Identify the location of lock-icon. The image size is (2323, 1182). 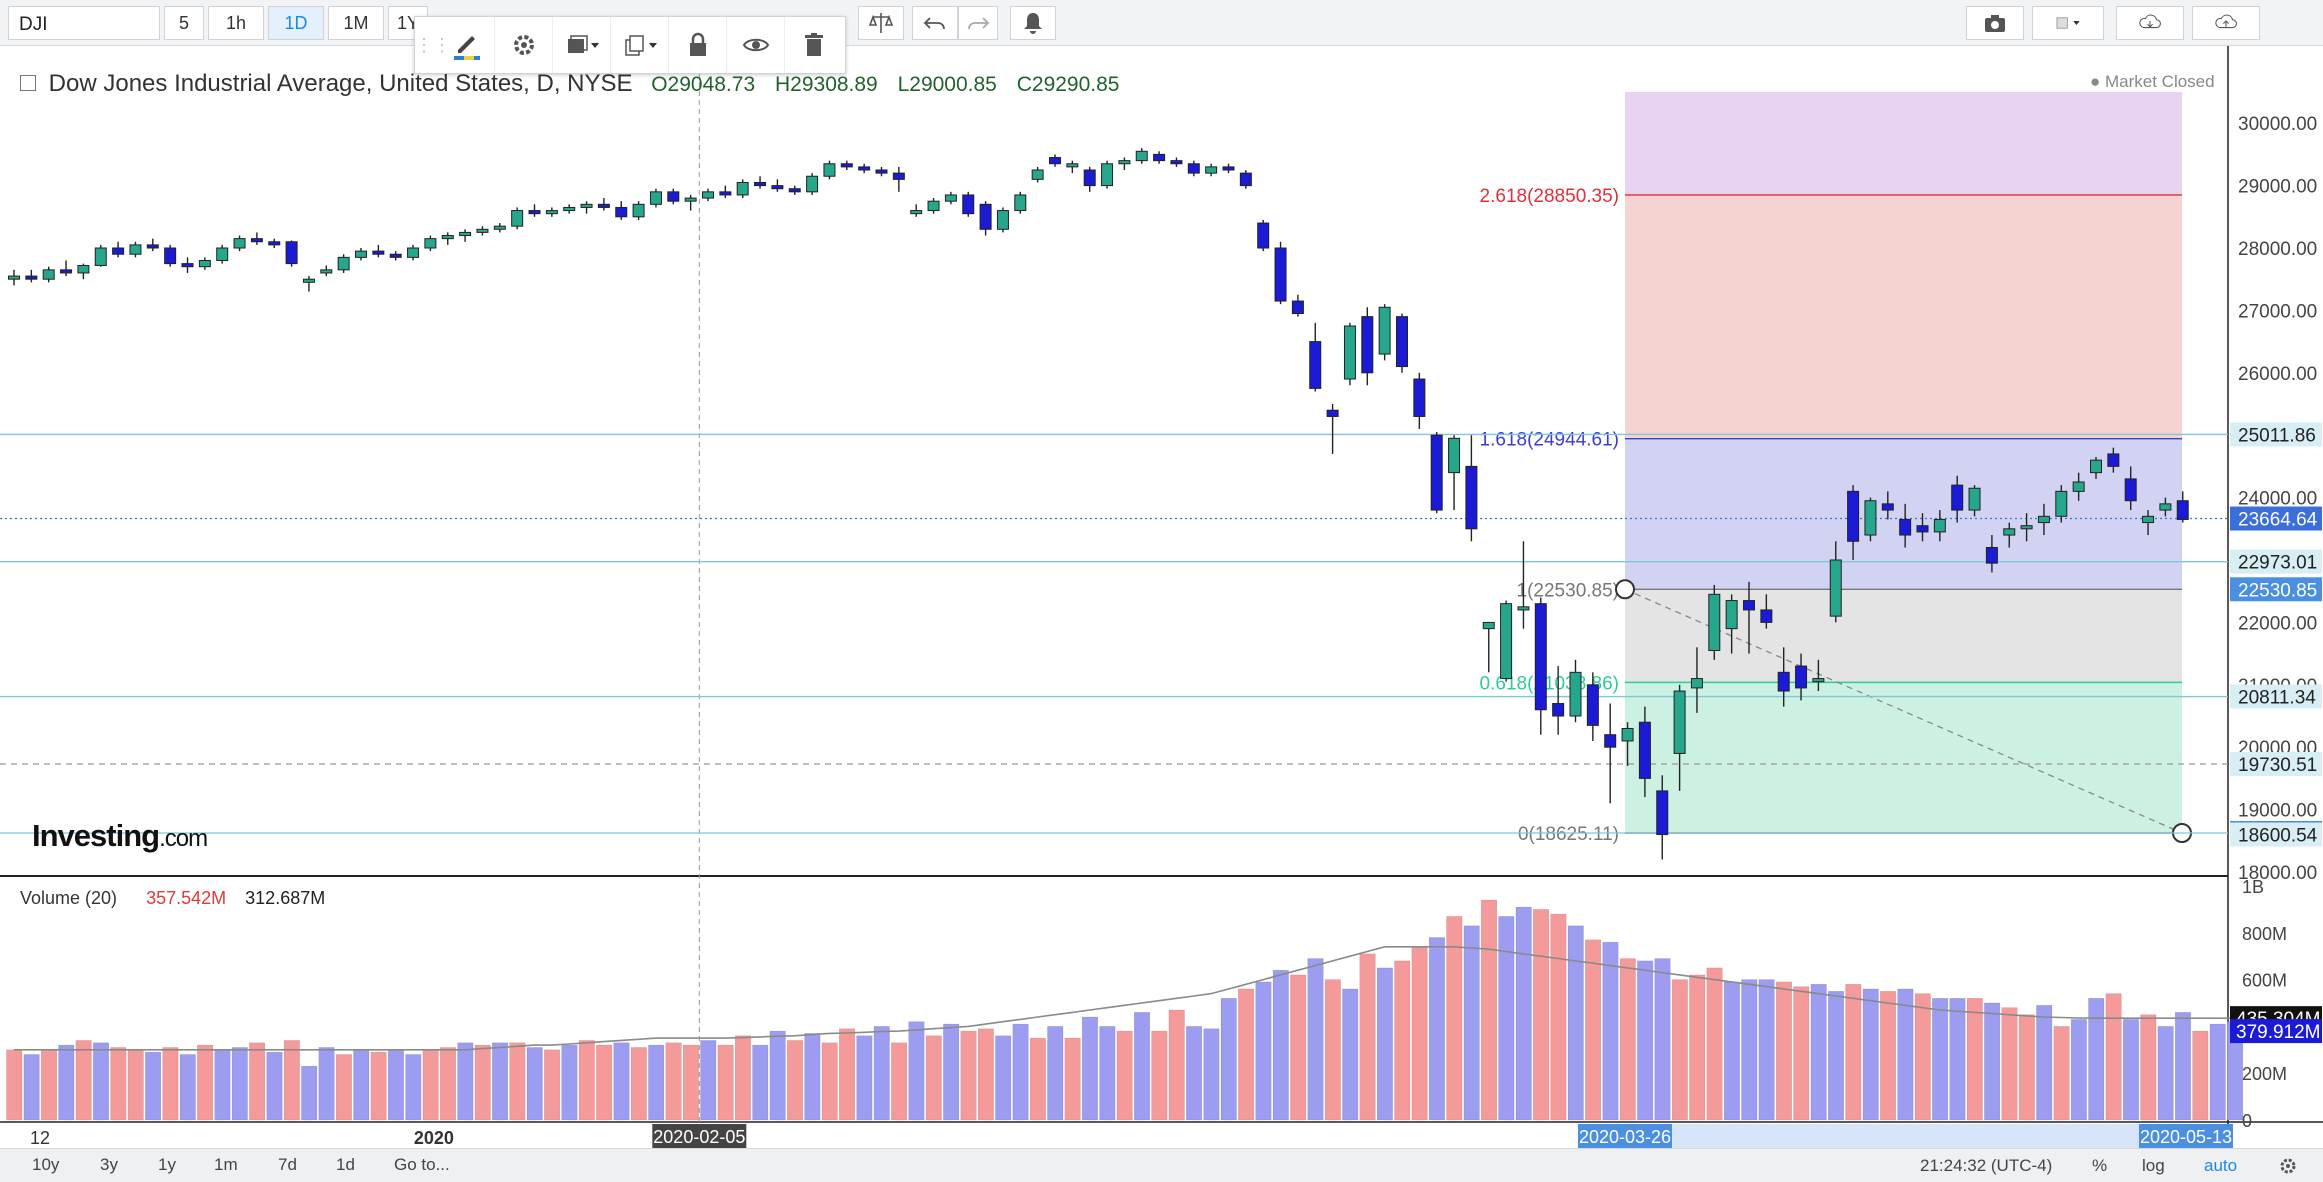
(698, 45).